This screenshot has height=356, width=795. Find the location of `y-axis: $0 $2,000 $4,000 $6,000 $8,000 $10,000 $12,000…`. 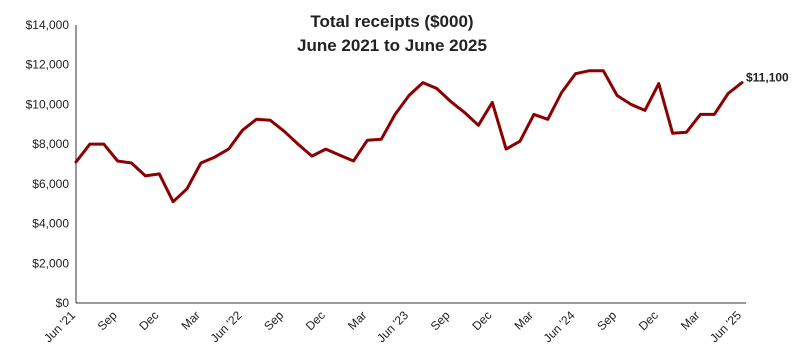

y-axis: $0 $2,000 $4,000 $6,000 $8,000 $10,000 $12,000… is located at coordinates (51, 164).